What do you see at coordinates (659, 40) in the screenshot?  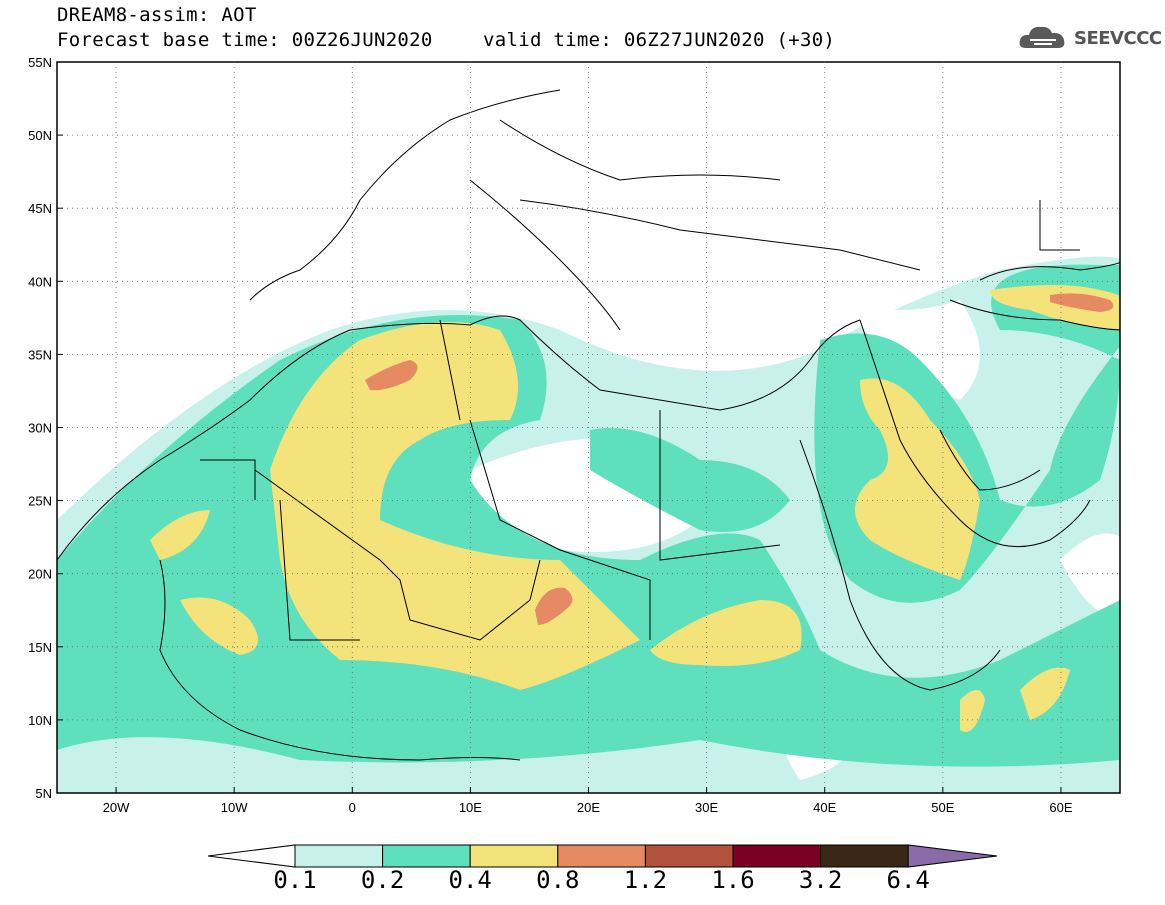 I see `valid-time: valid time: 06Z27JUN2020 (+30)` at bounding box center [659, 40].